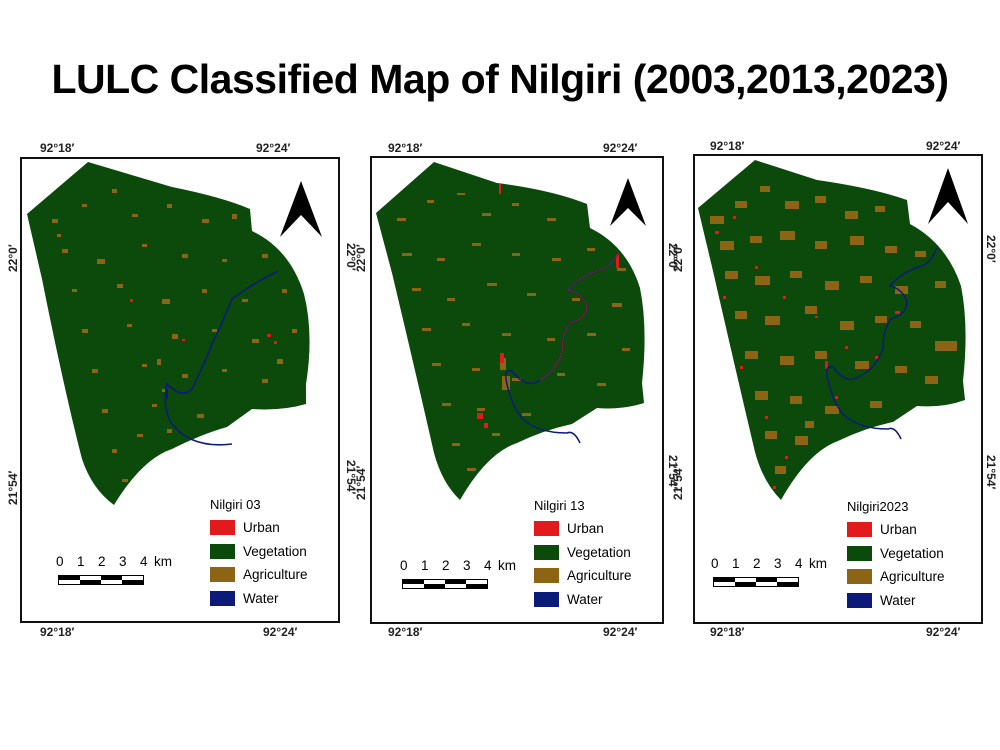 This screenshot has height=750, width=1000. I want to click on left-lat-top-2: 22°0′, so click(361, 258).